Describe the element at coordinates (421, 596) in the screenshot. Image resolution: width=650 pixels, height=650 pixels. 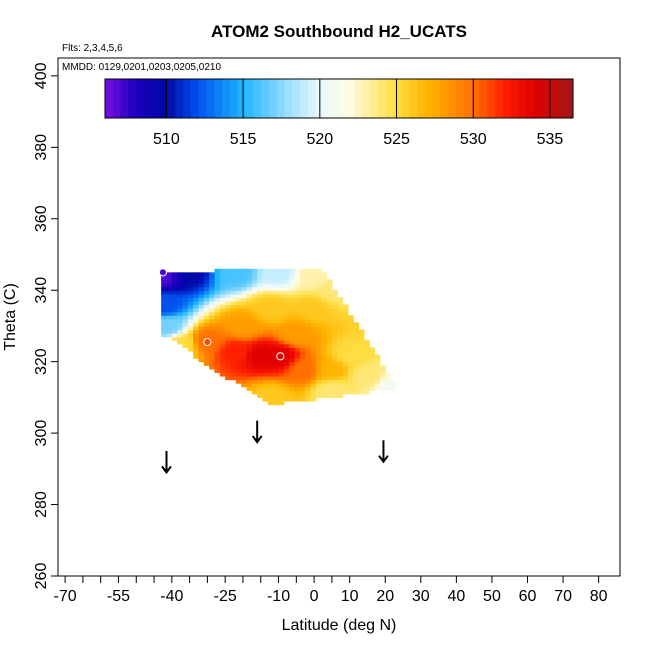
I see `x-tick-label: 30` at that location.